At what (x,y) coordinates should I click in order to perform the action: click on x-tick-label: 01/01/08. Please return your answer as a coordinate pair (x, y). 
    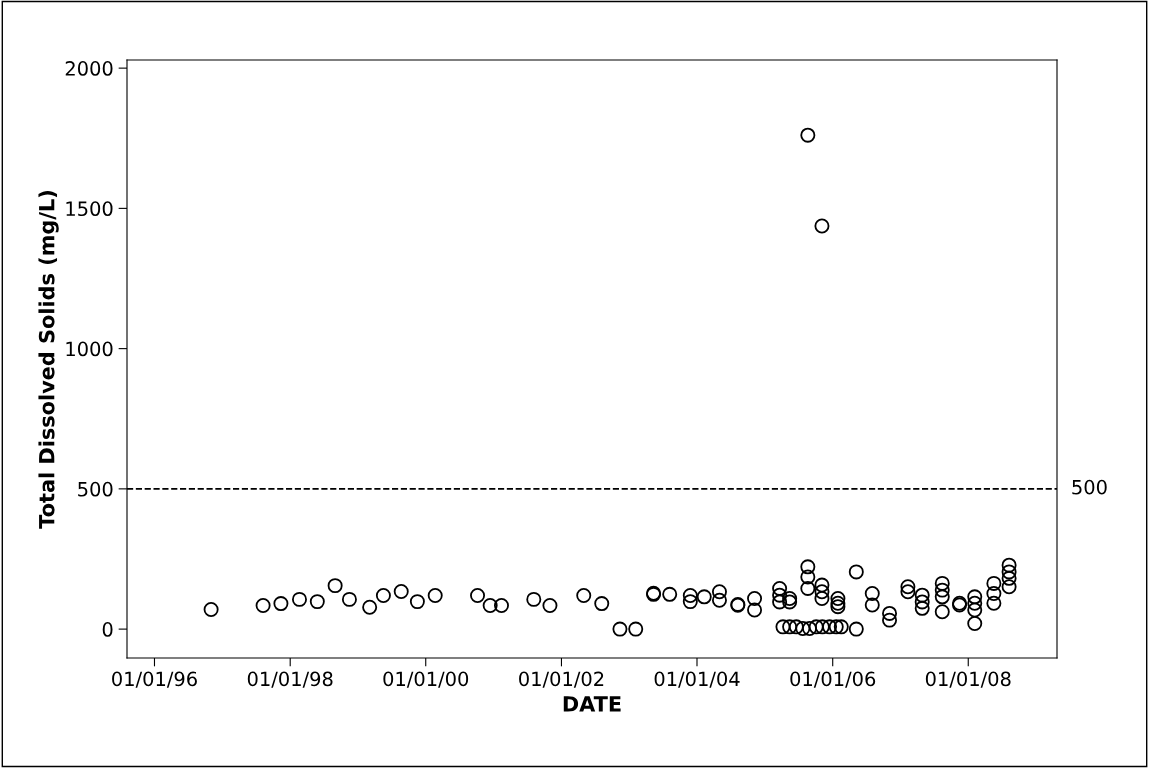
    Looking at the image, I should click on (968, 679).